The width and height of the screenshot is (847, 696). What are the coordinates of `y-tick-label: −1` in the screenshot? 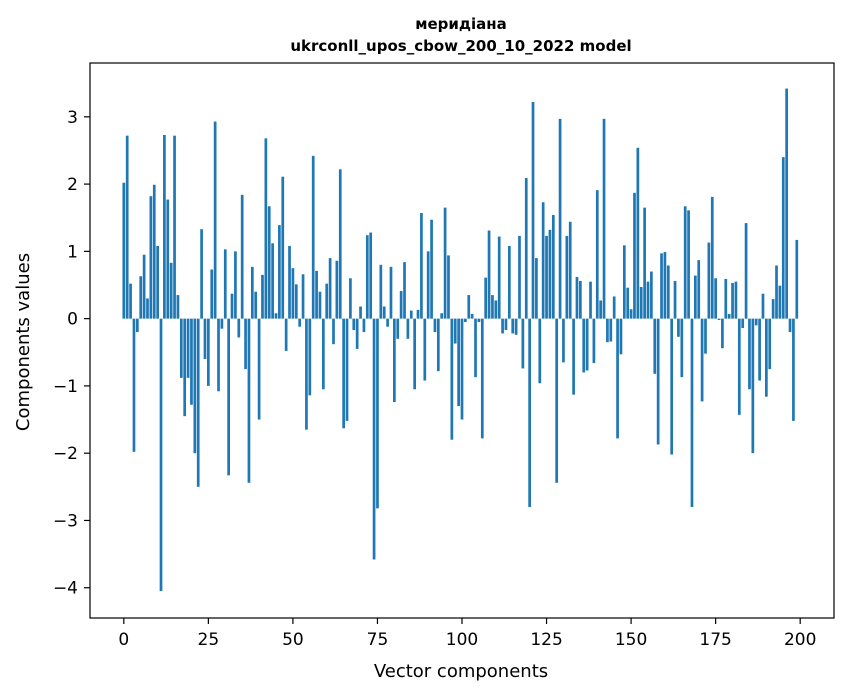 It's located at (65, 387).